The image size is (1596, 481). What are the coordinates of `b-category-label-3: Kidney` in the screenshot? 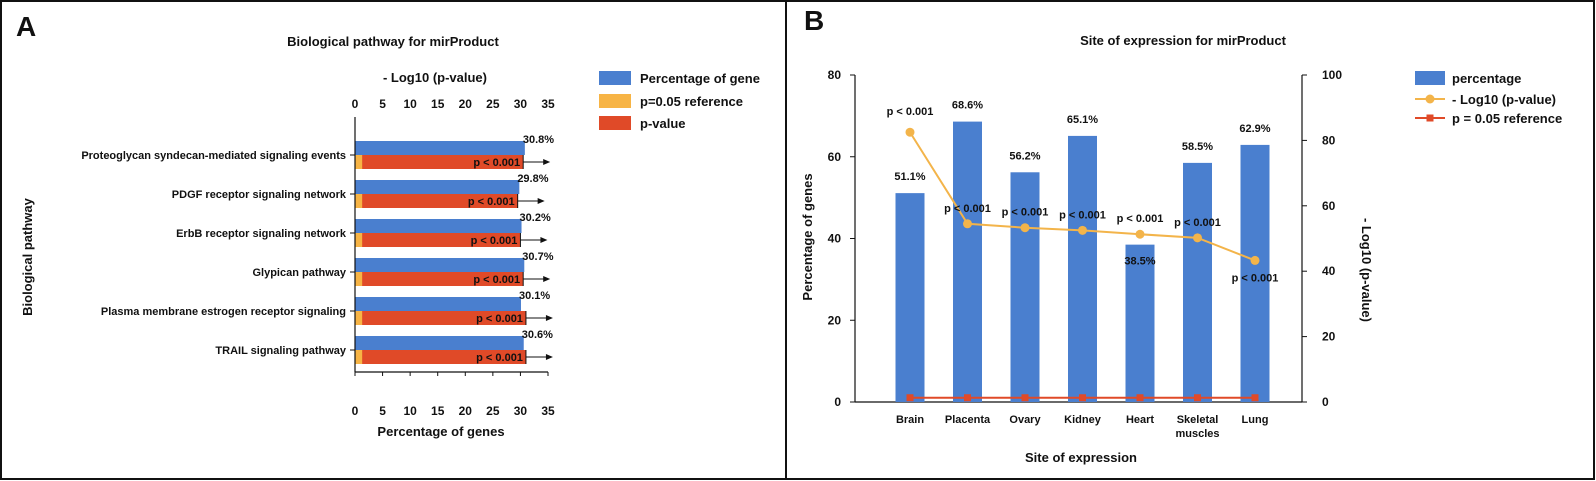 It's located at (1083, 420).